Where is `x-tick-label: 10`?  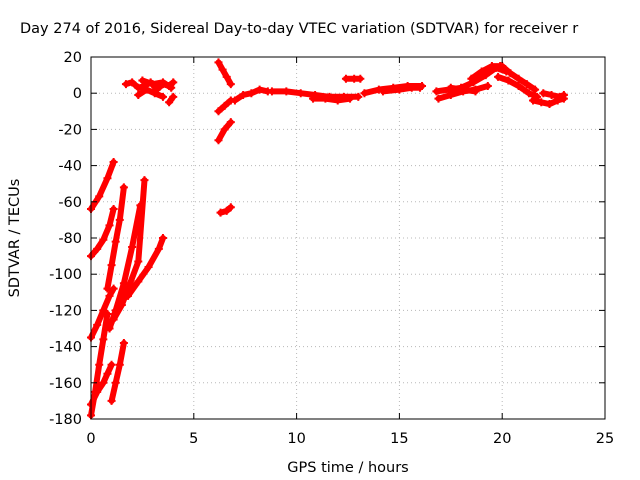 x-tick-label: 10 is located at coordinates (296, 439).